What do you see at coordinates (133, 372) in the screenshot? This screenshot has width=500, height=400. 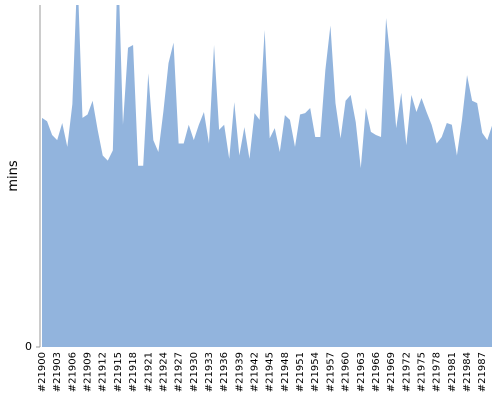 I see `x-tick-label: #21918` at bounding box center [133, 372].